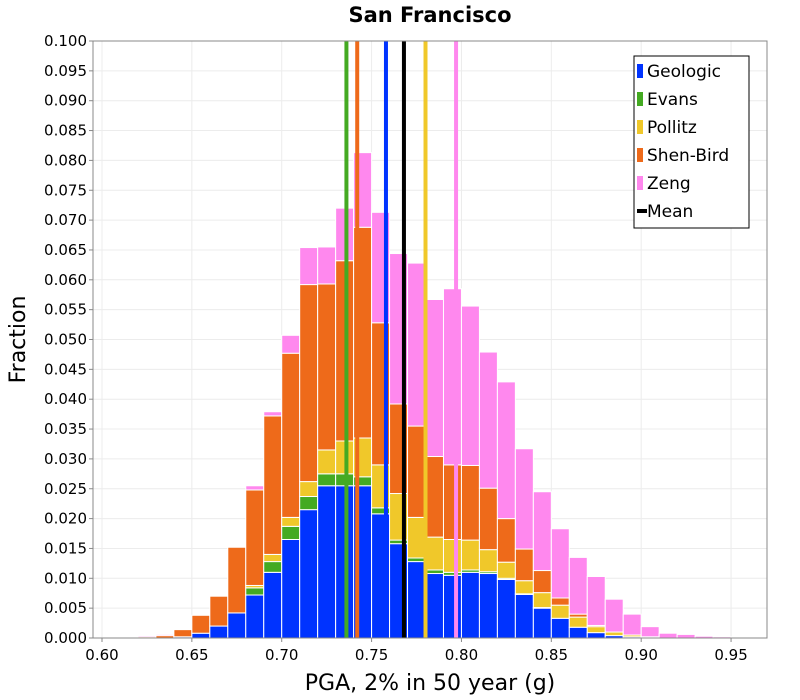 This screenshot has width=800, height=700. I want to click on legend-label: Geologic, so click(684, 72).